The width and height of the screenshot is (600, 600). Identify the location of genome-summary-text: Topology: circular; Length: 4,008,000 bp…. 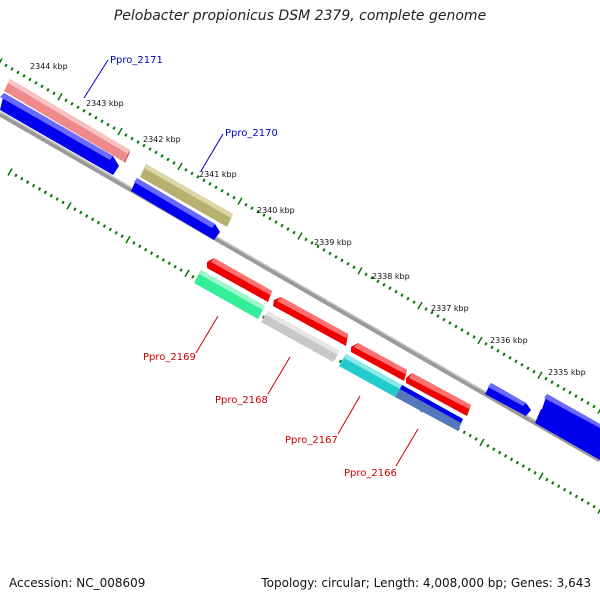
(426, 583).